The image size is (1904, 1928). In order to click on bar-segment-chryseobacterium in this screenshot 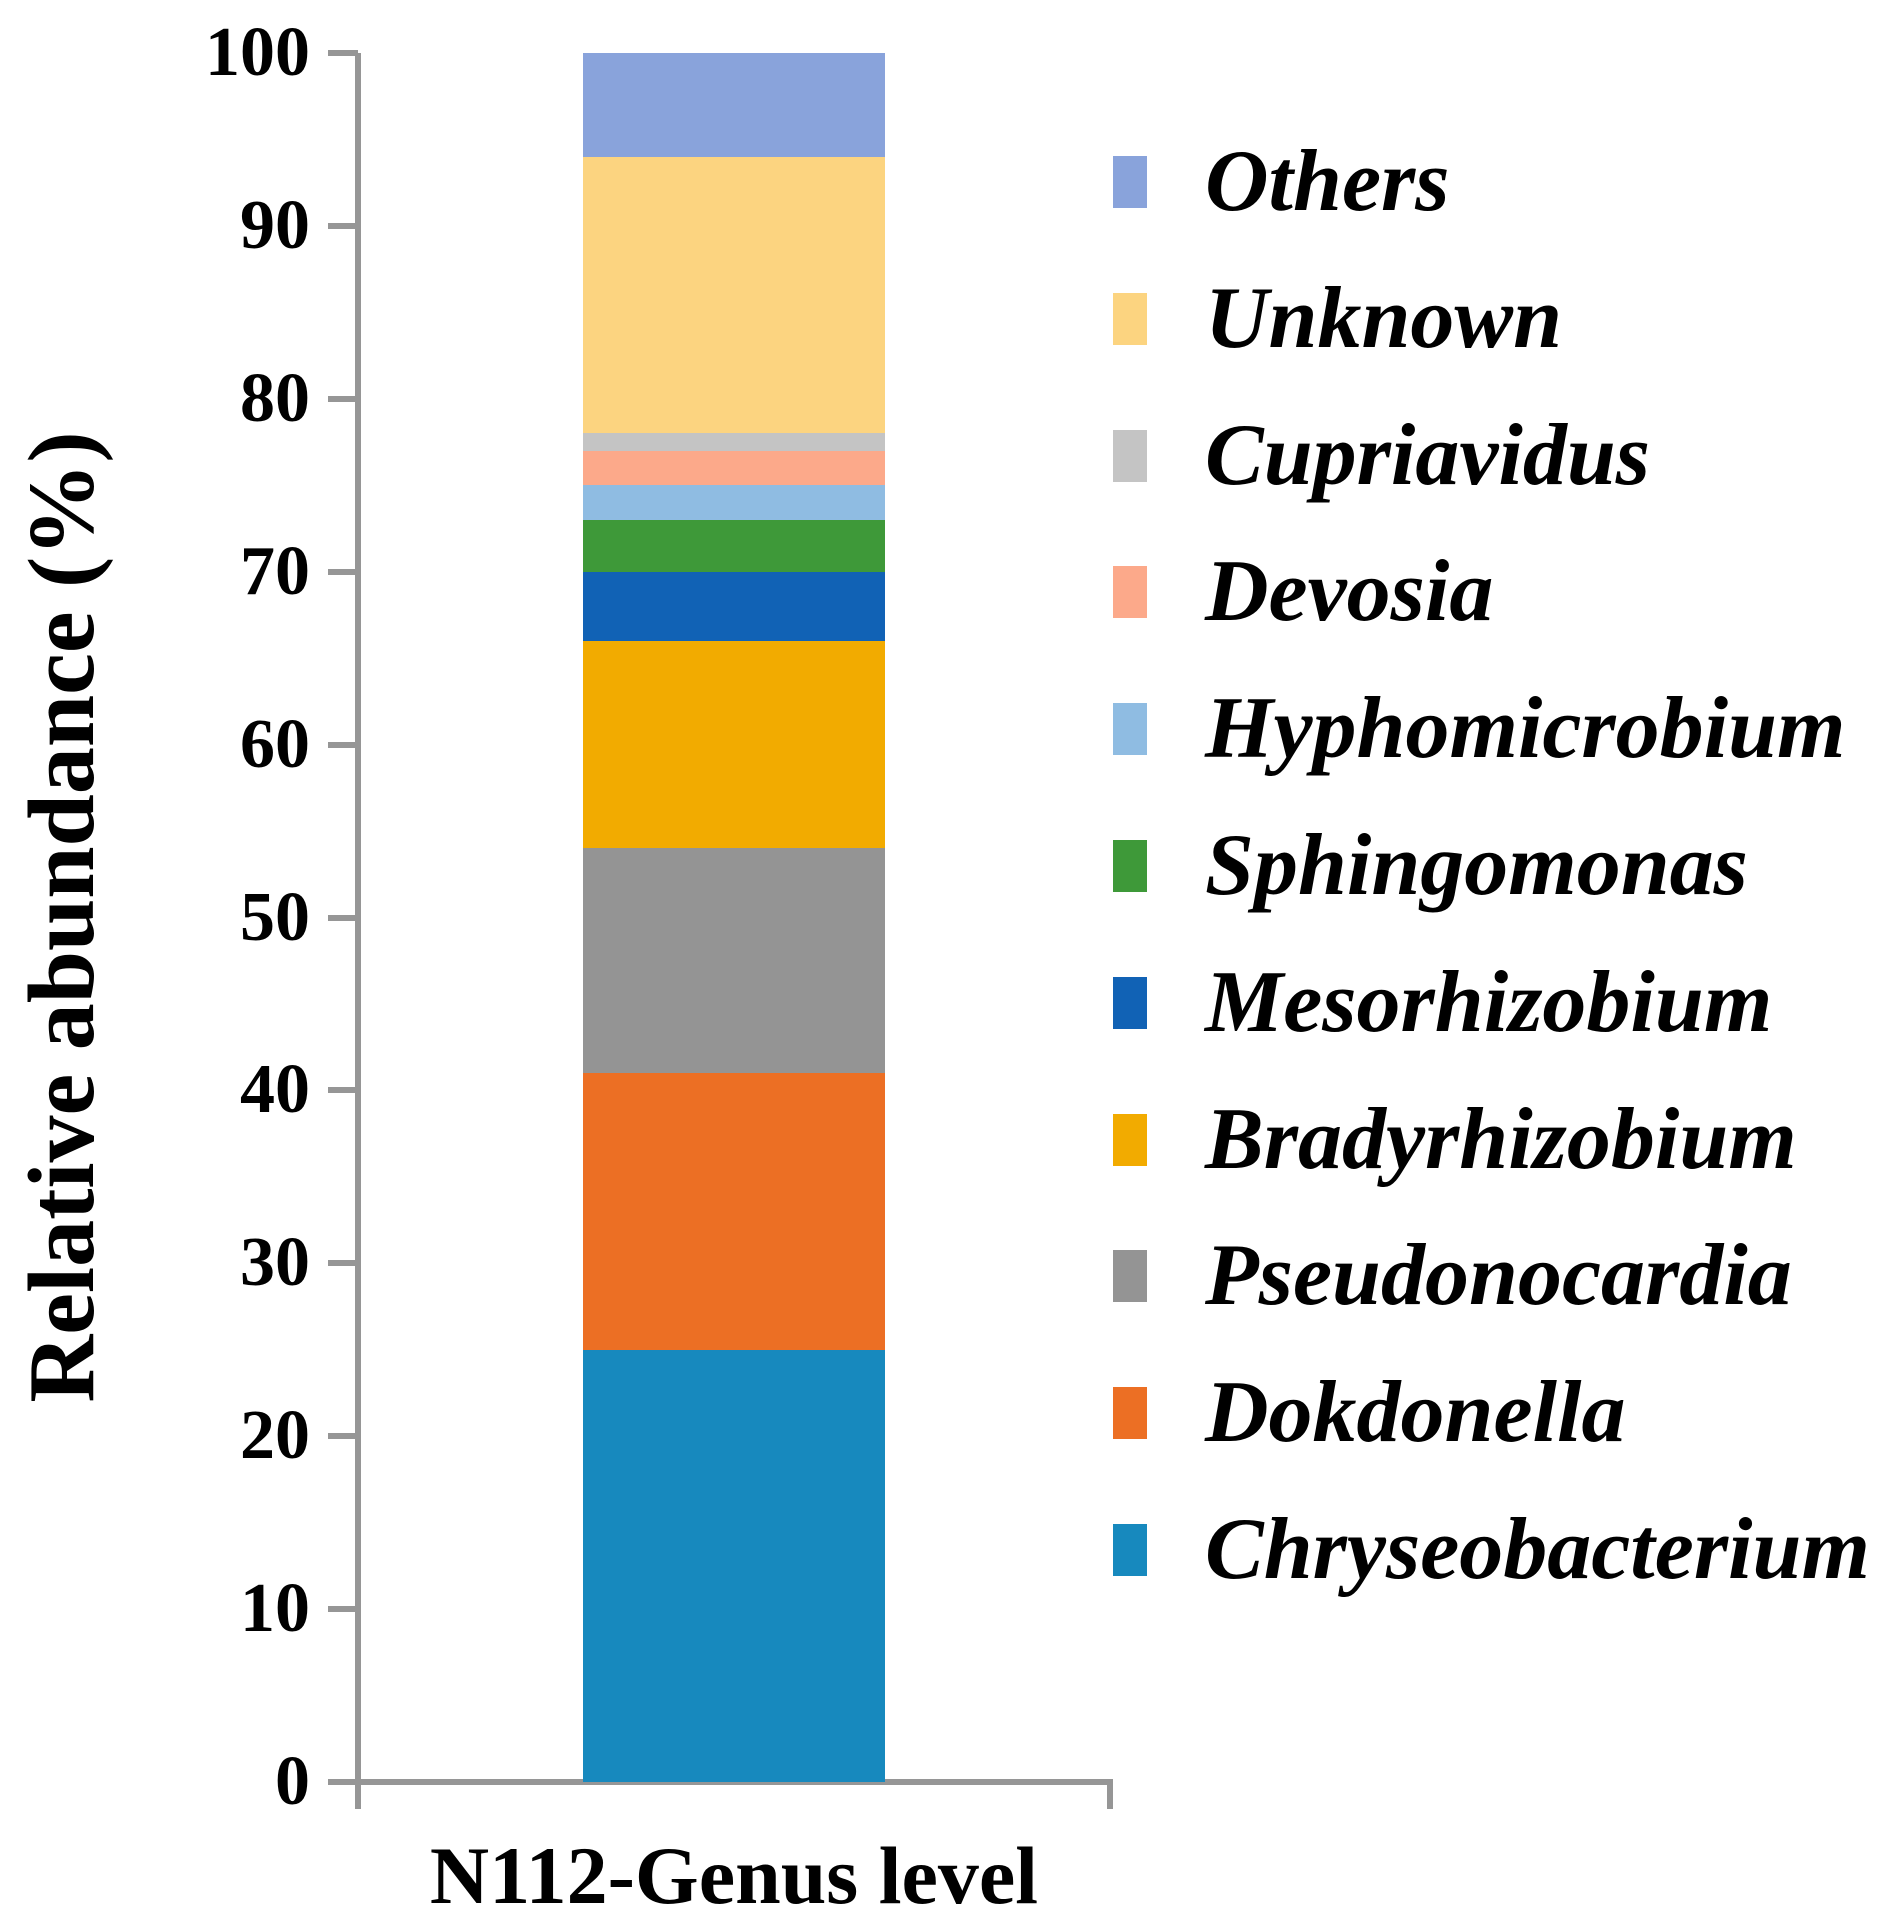, I will do `click(734, 1565)`.